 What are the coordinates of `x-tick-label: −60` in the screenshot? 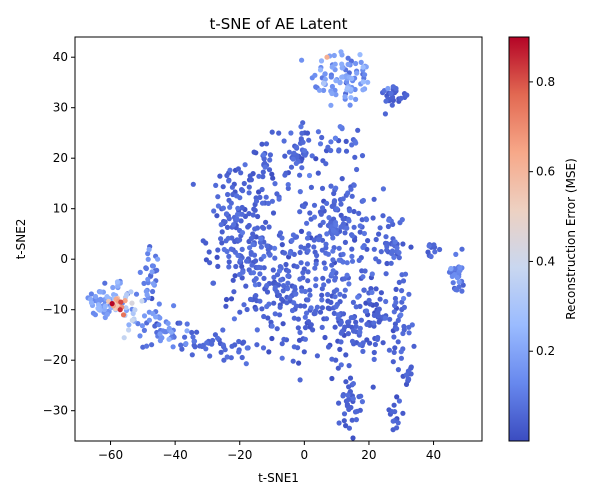 It's located at (110, 455).